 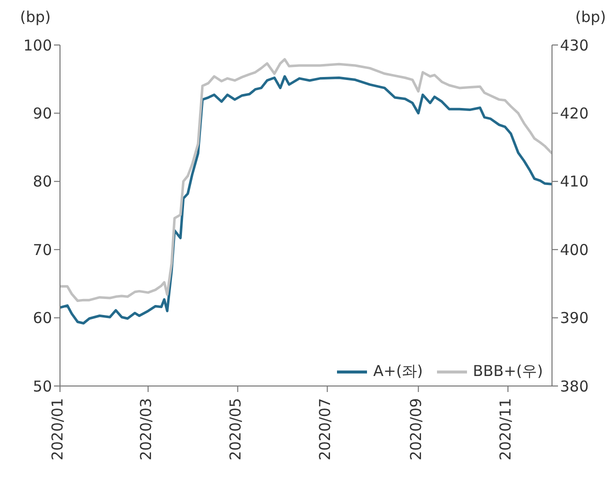 What do you see at coordinates (590, 17) in the screenshot?
I see `y2-axis-title: (bp)` at bounding box center [590, 17].